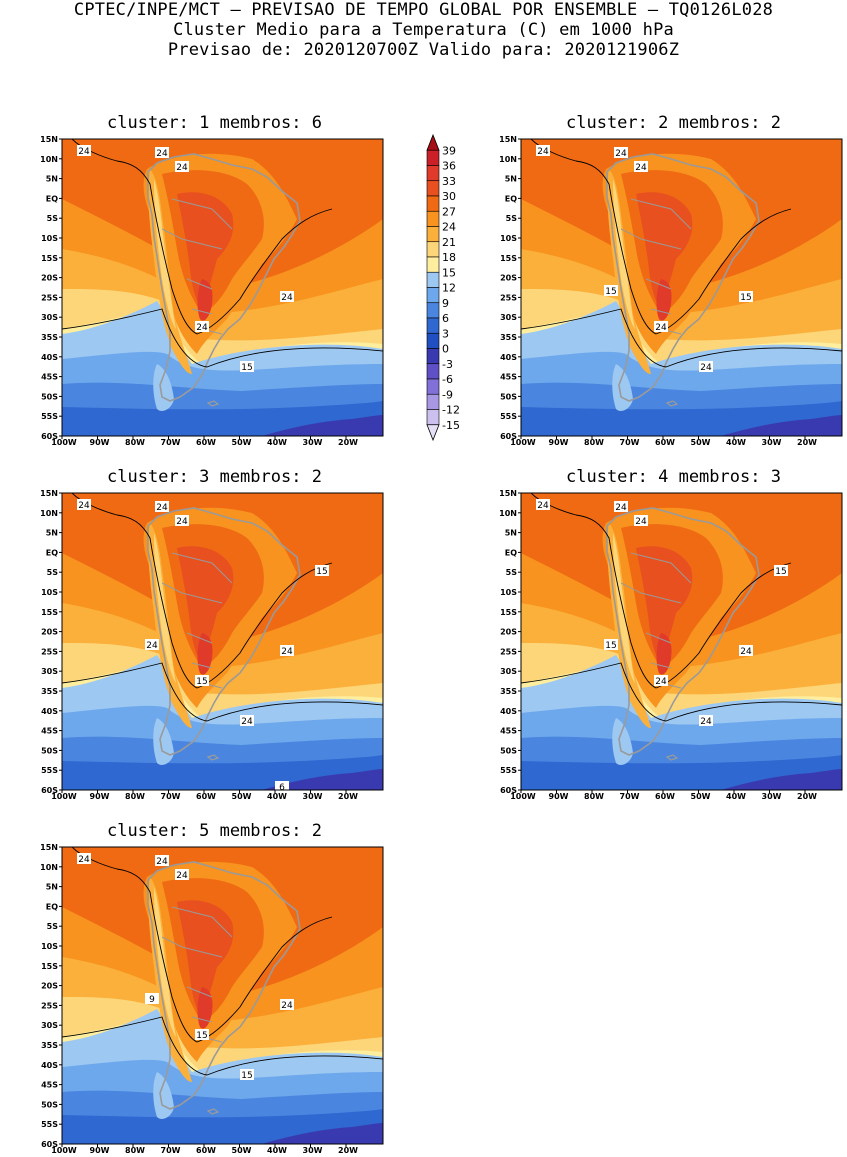 Image resolution: width=847 pixels, height=1157 pixels. I want to click on falklands-outline, so click(672, 403).